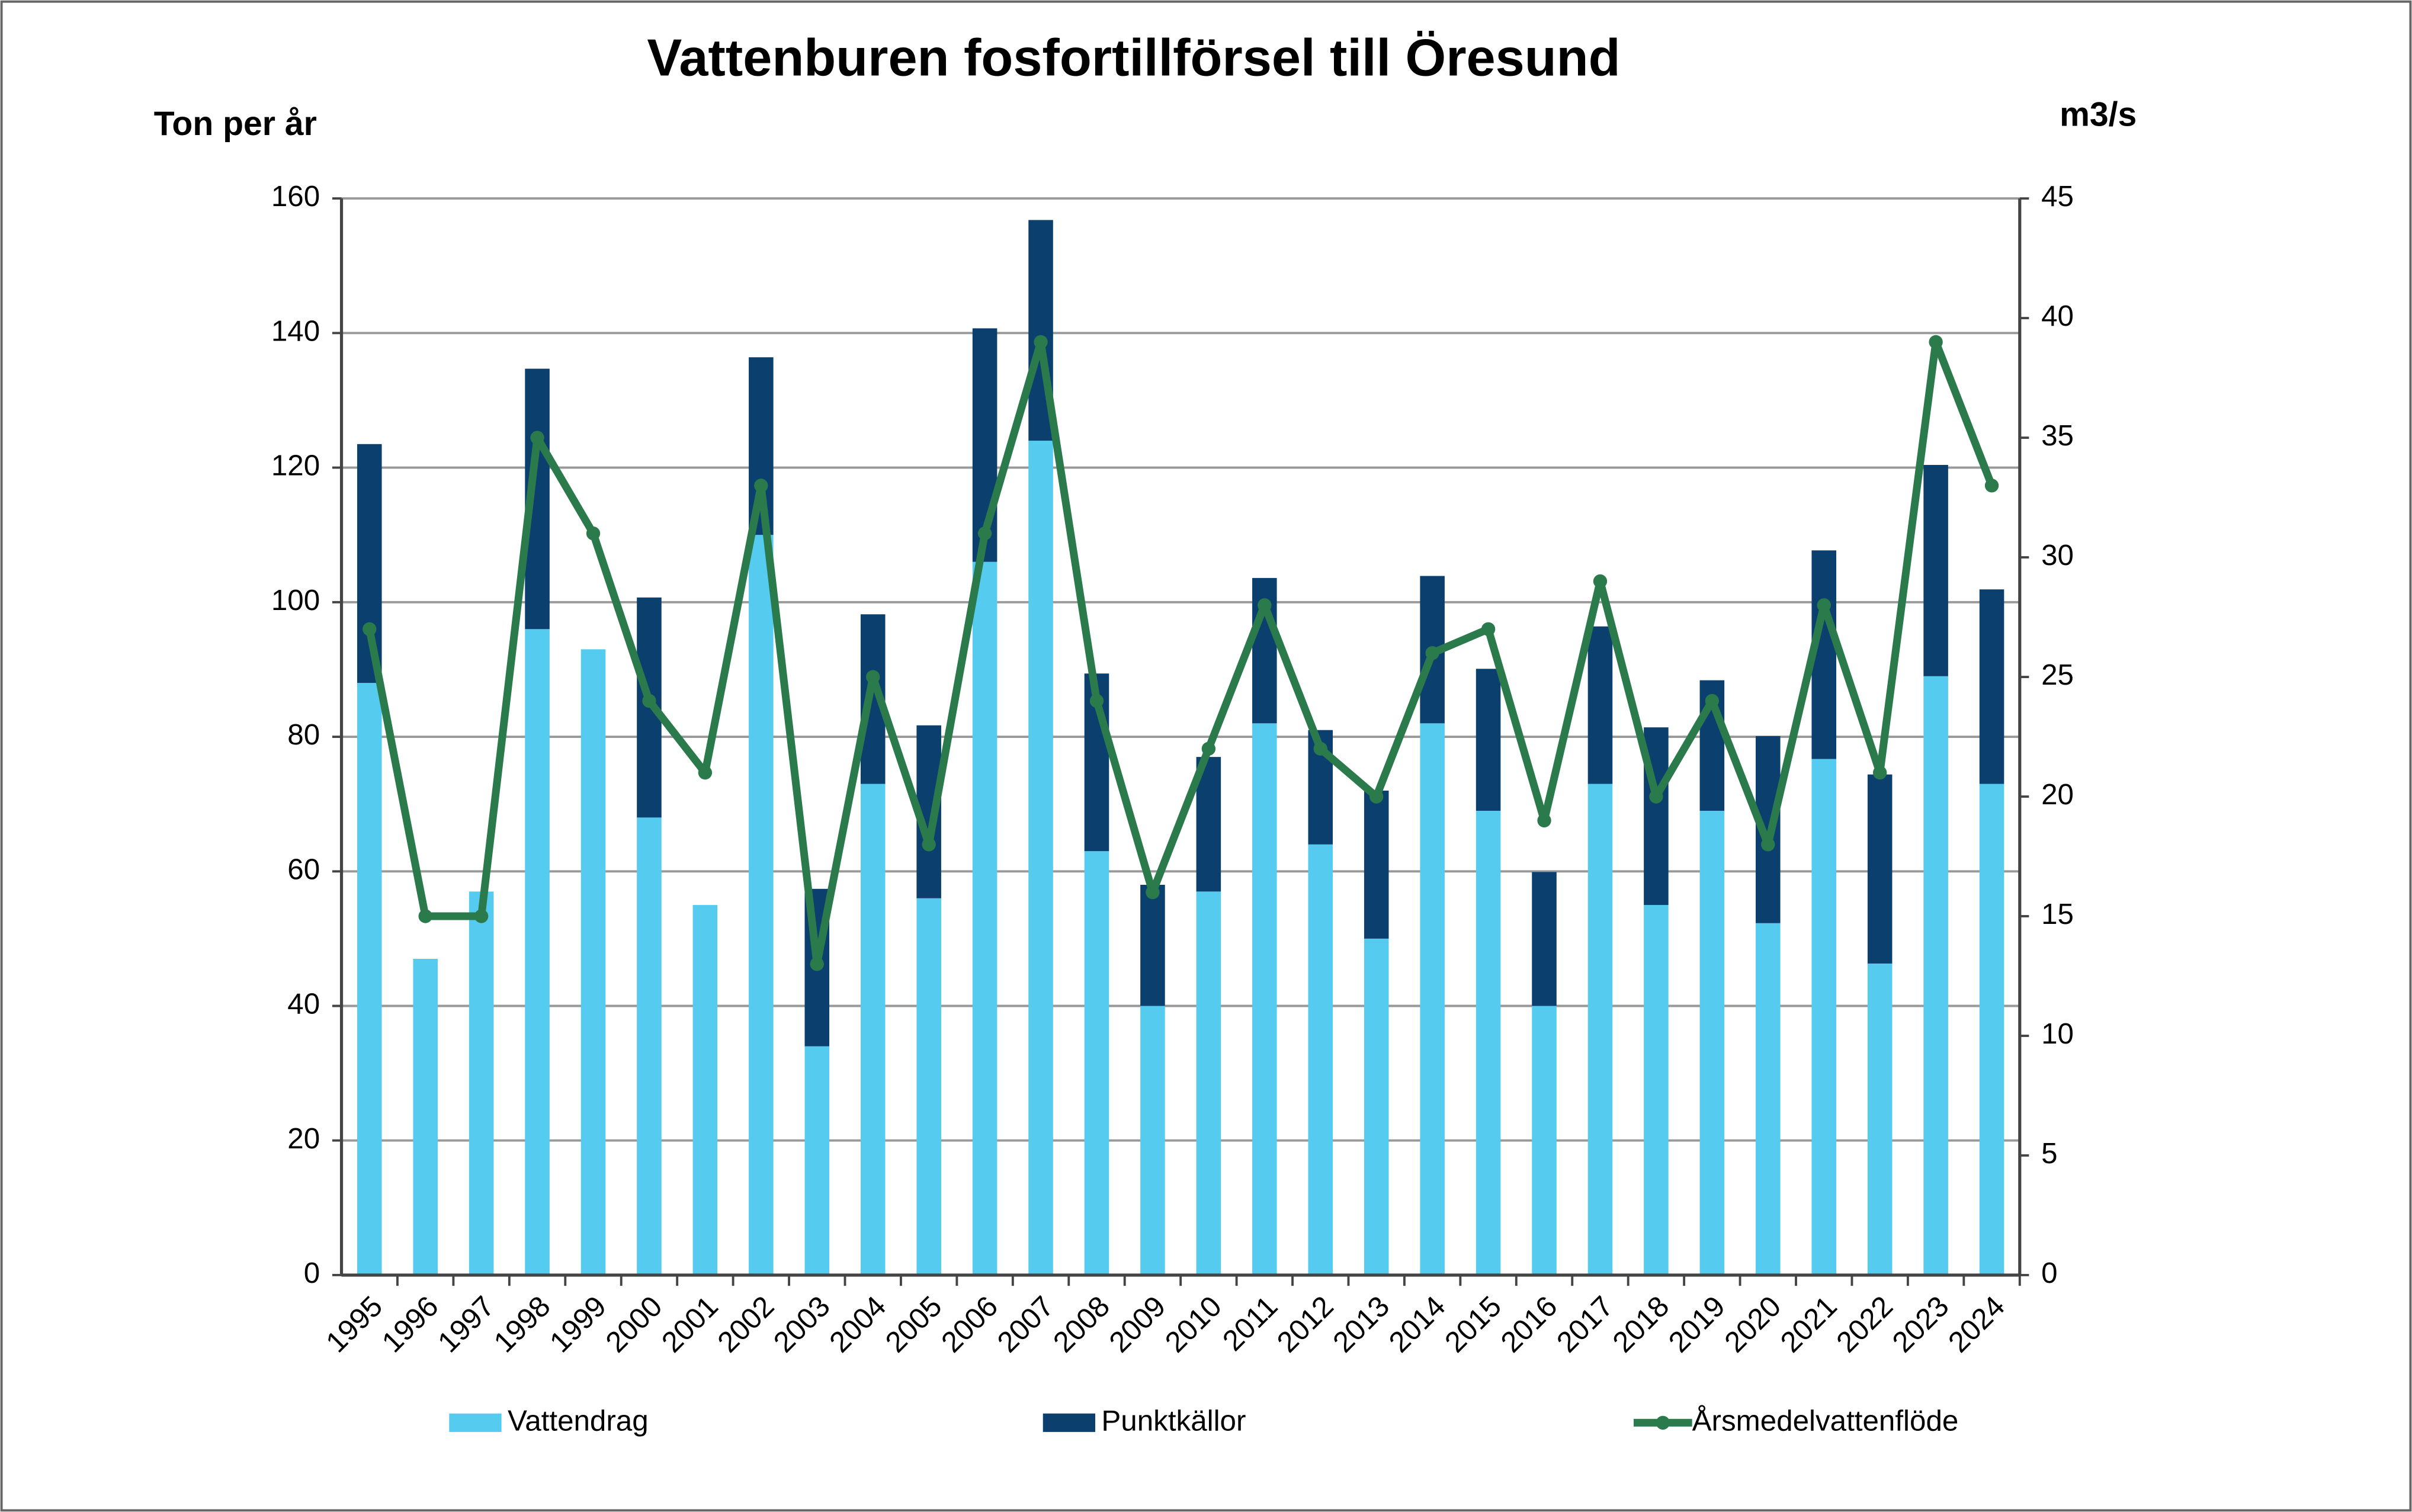  Describe the element at coordinates (303, 1138) in the screenshot. I see `y-tick-label: 20` at that location.